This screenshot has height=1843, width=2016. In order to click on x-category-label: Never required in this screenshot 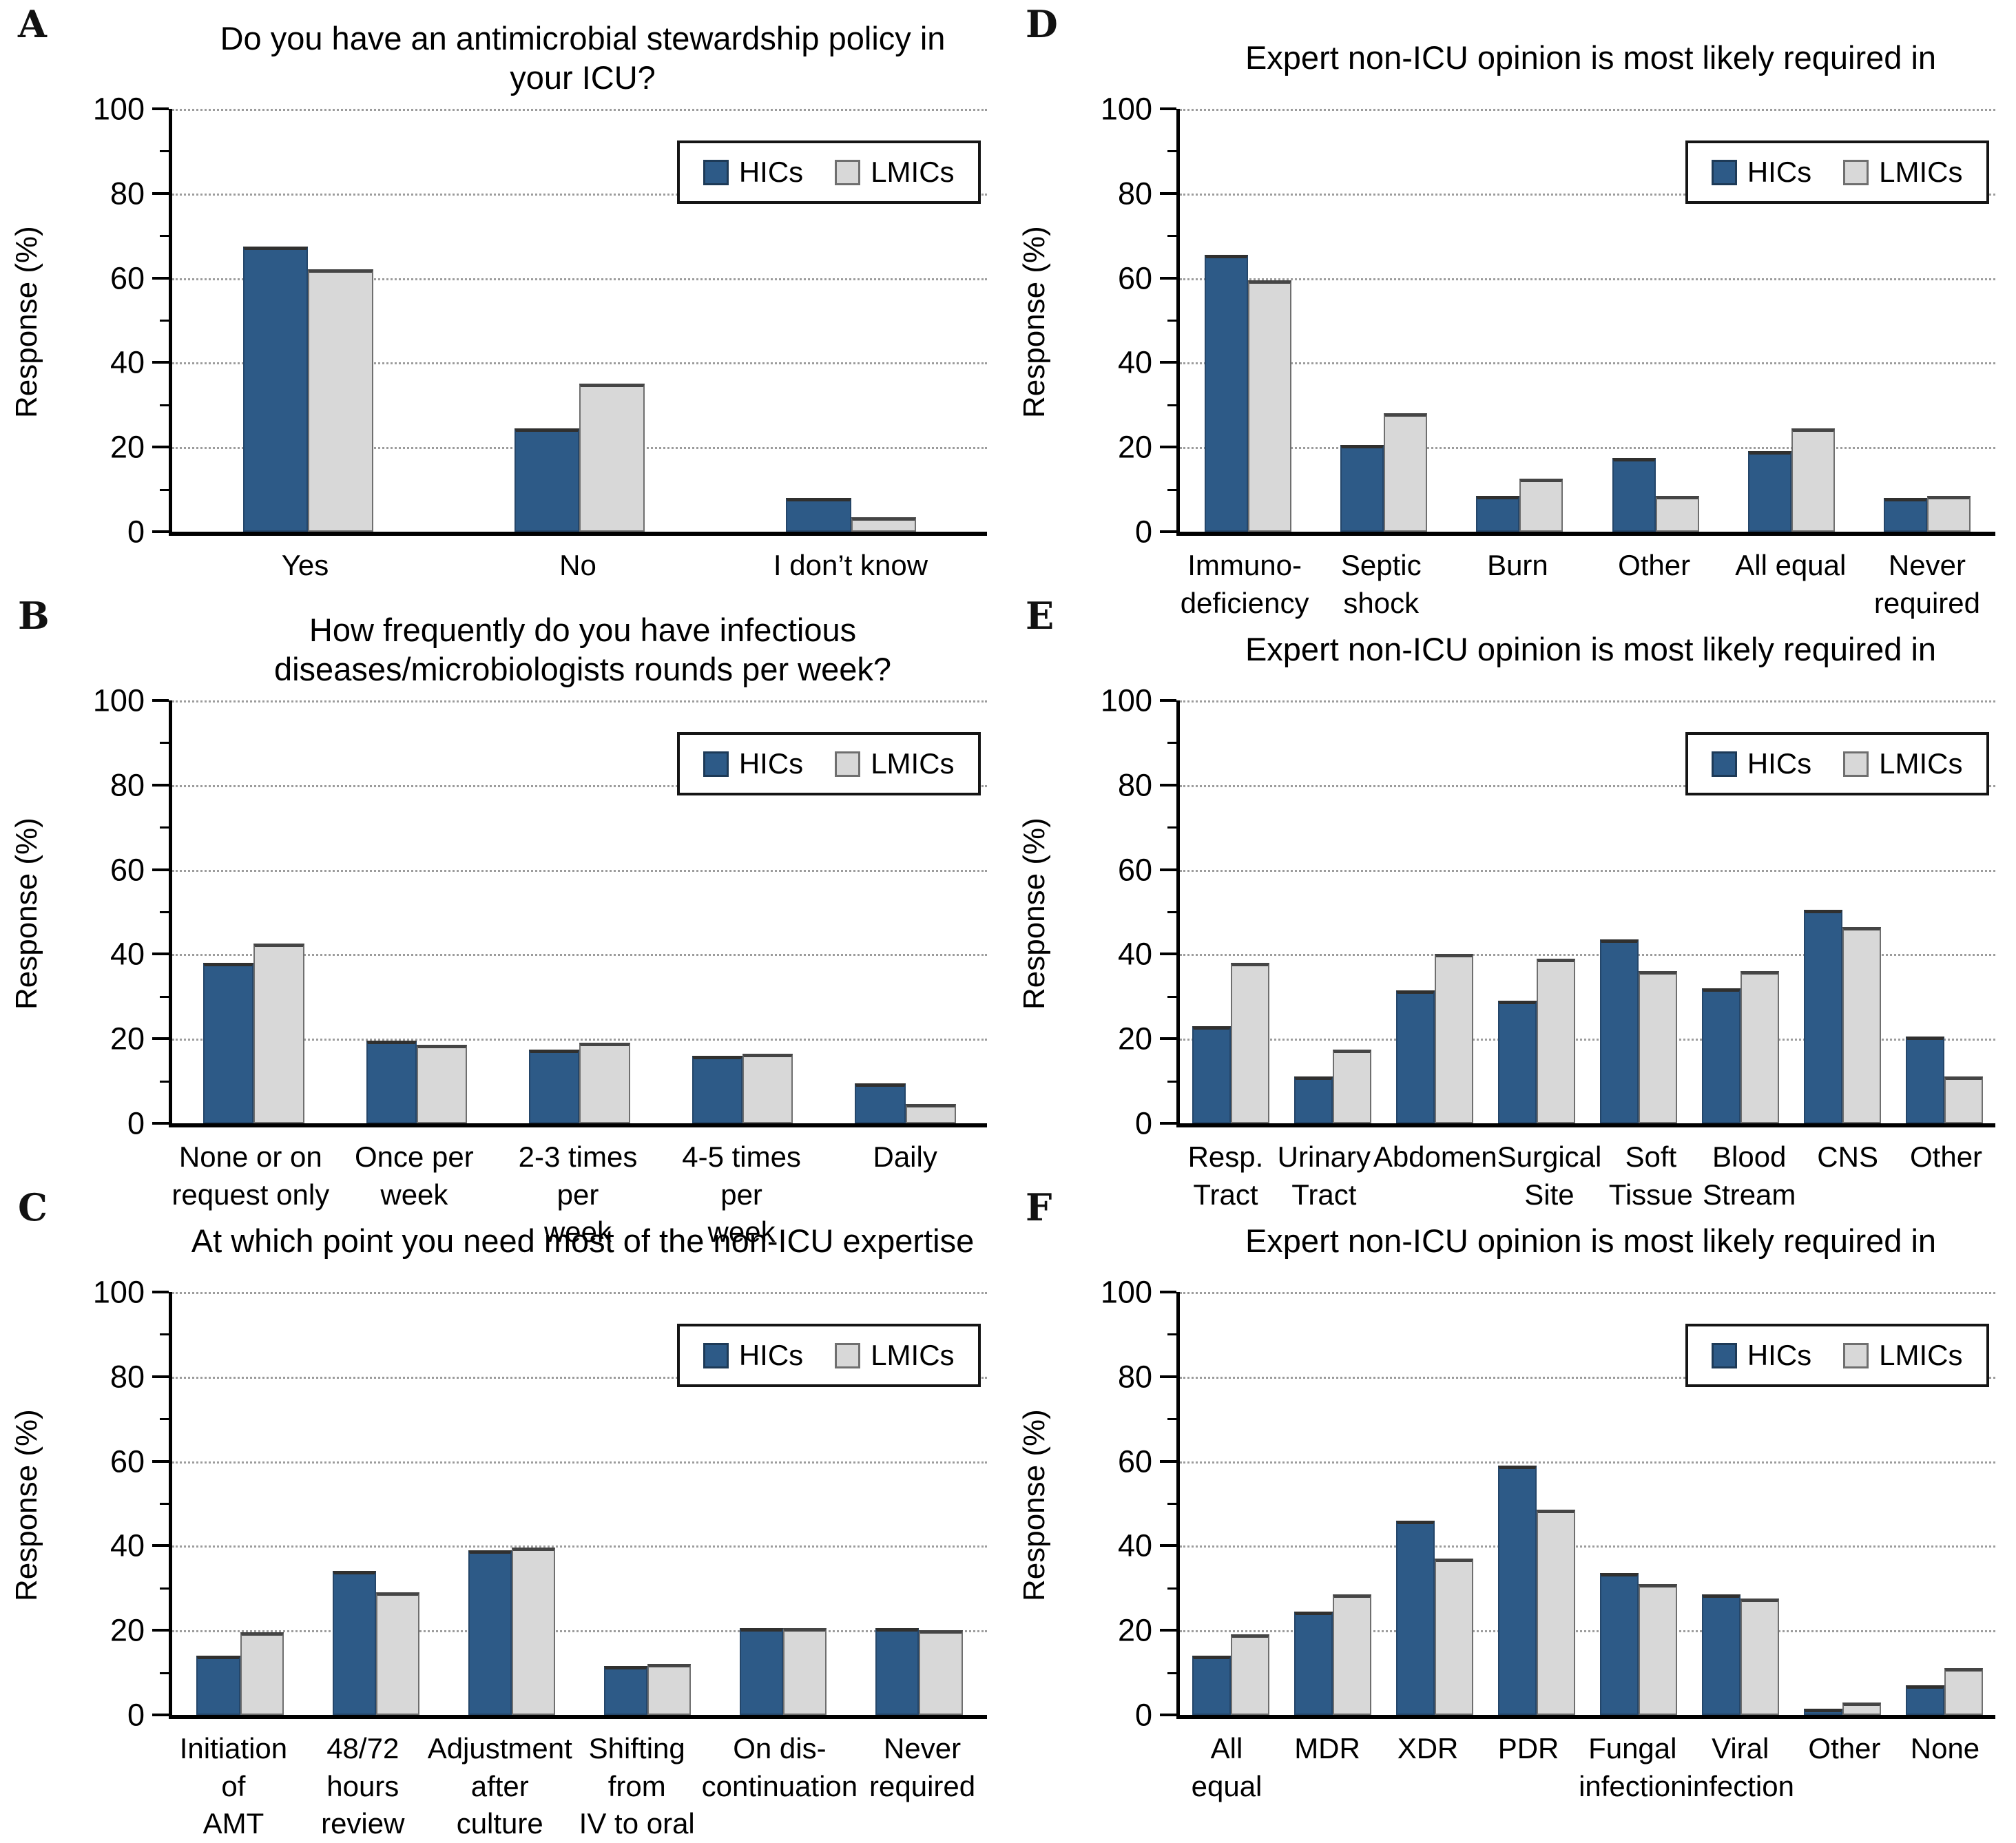, I will do `click(1927, 584)`.